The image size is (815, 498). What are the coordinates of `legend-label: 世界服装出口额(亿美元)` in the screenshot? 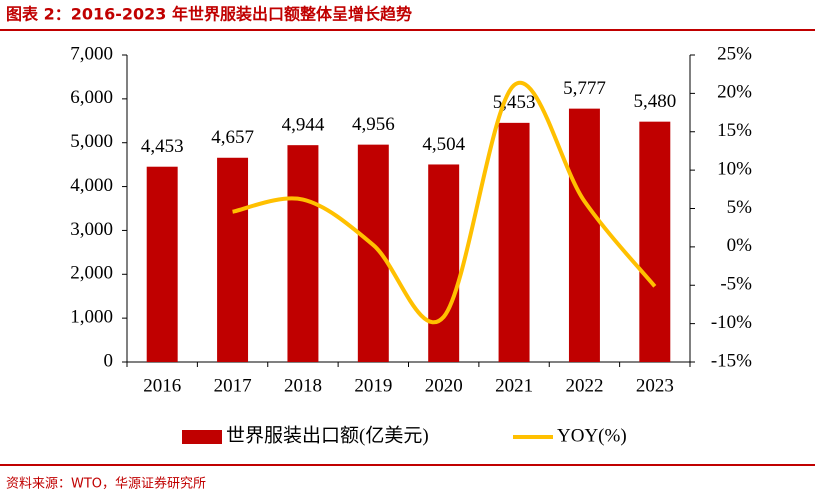 It's located at (327, 435).